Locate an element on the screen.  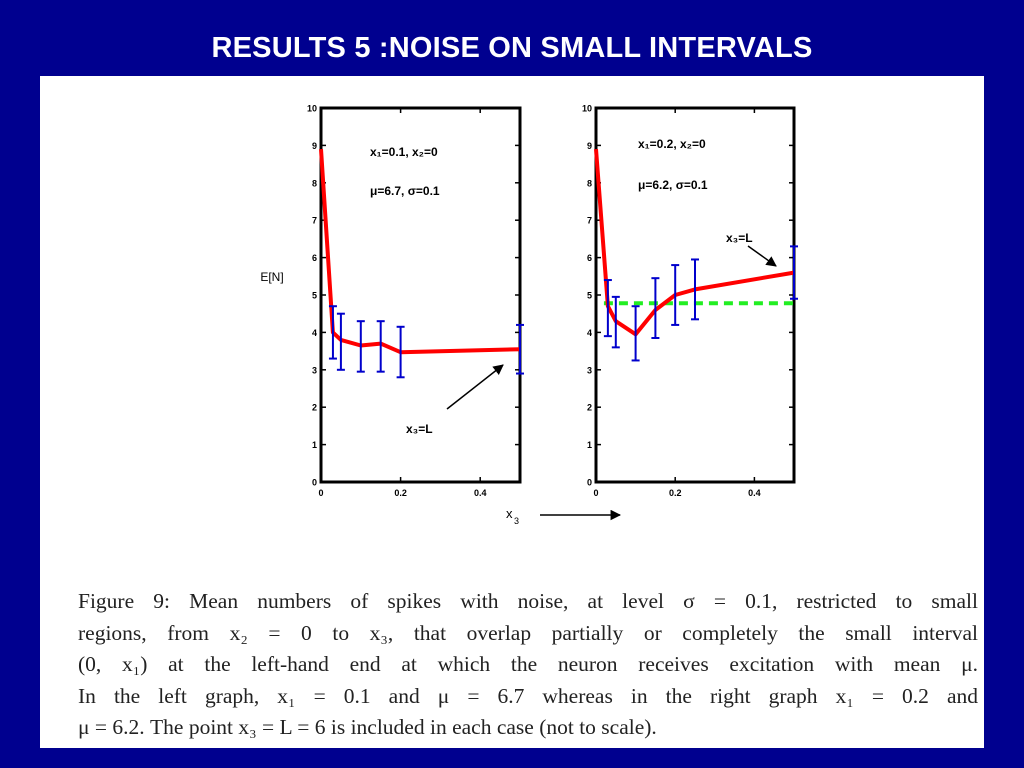
right-x3-label: x₃=L is located at coordinates (739, 238).